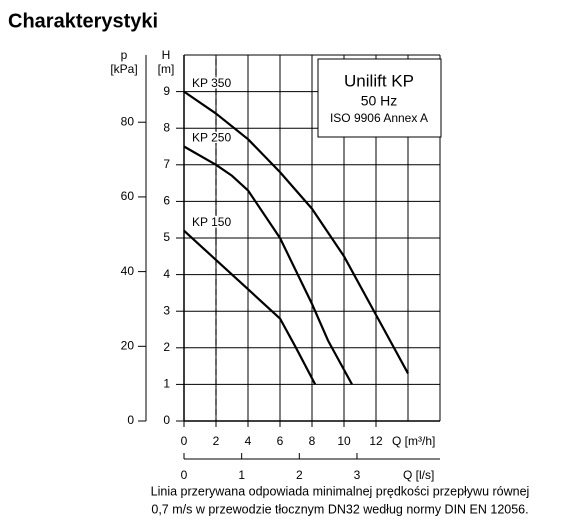 Image resolution: width=584 pixels, height=527 pixels. What do you see at coordinates (83, 21) in the screenshot?
I see `page-title: Charakterystyki` at bounding box center [83, 21].